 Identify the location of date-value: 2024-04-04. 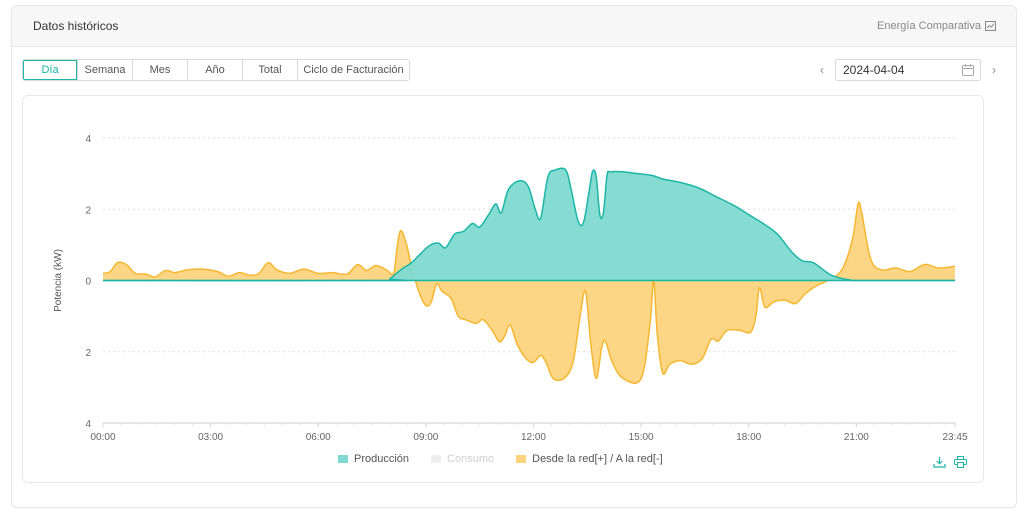
(874, 70).